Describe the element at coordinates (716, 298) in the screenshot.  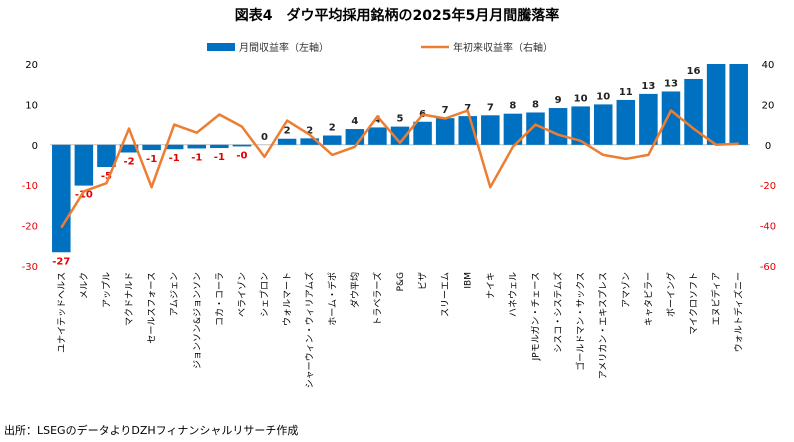
I see `category-label-29: エヌビディア` at that location.